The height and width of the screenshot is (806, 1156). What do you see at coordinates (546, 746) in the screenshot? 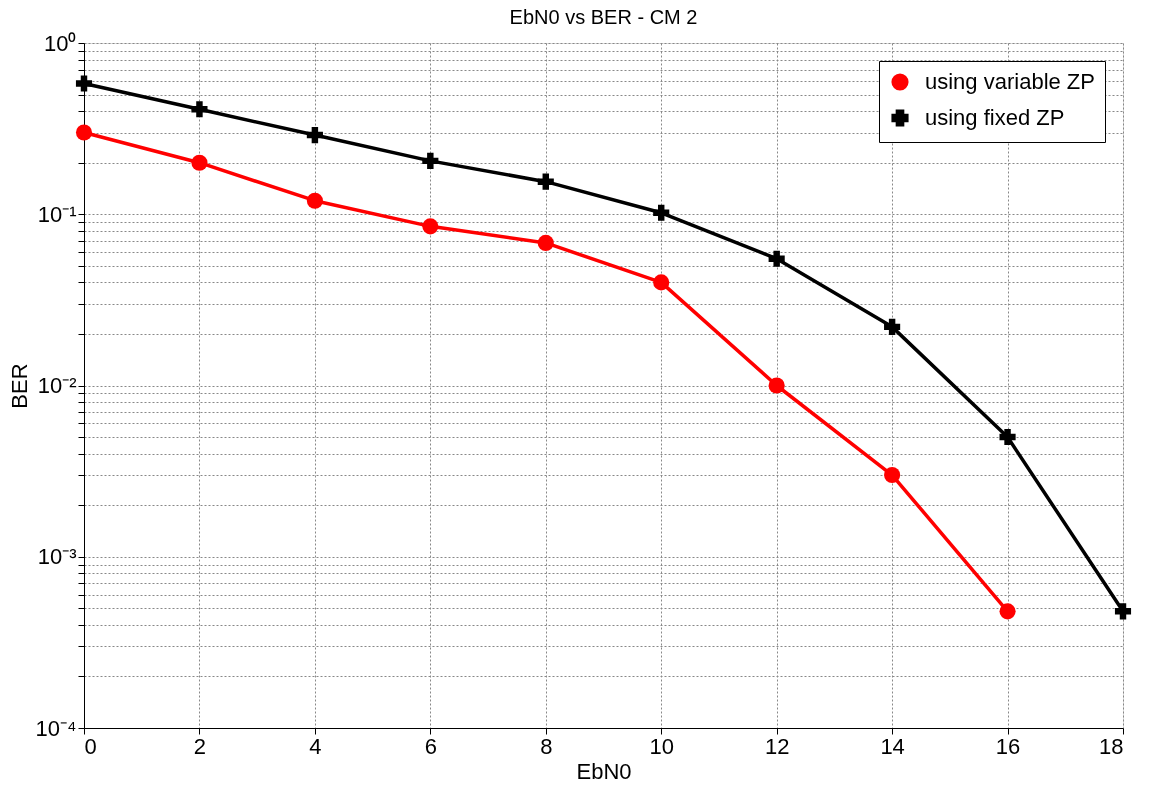
I see `x-tick-label: 8` at bounding box center [546, 746].